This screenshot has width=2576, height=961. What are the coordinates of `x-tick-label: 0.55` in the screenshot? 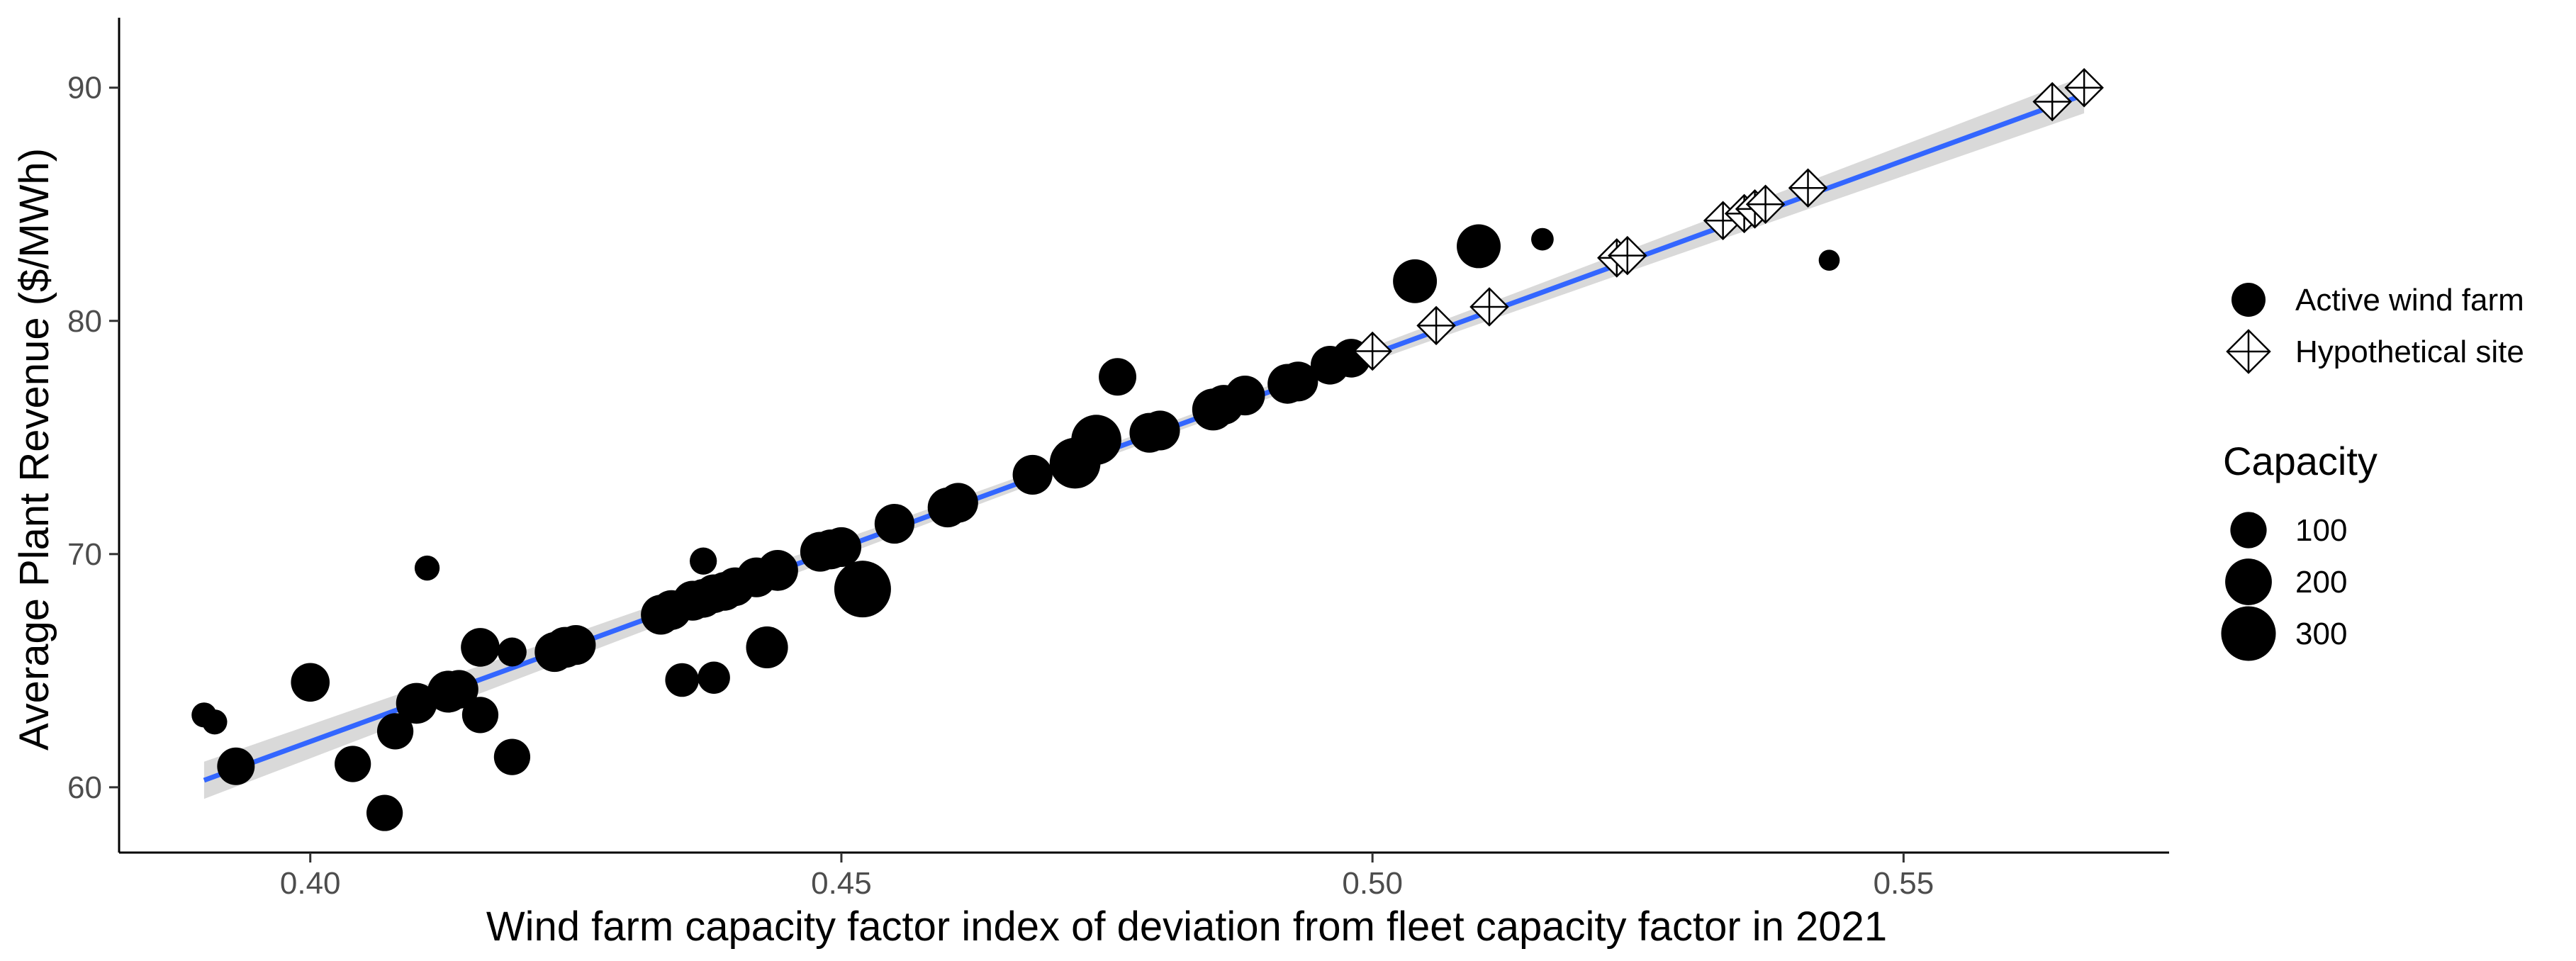 It's located at (1904, 883).